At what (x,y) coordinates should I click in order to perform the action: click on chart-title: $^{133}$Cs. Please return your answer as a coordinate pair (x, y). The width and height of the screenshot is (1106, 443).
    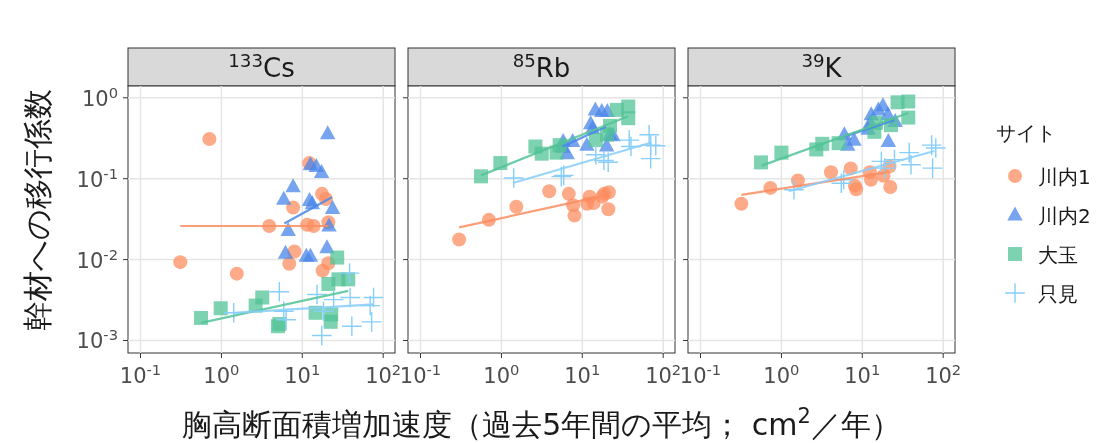
    Looking at the image, I should click on (261, 66).